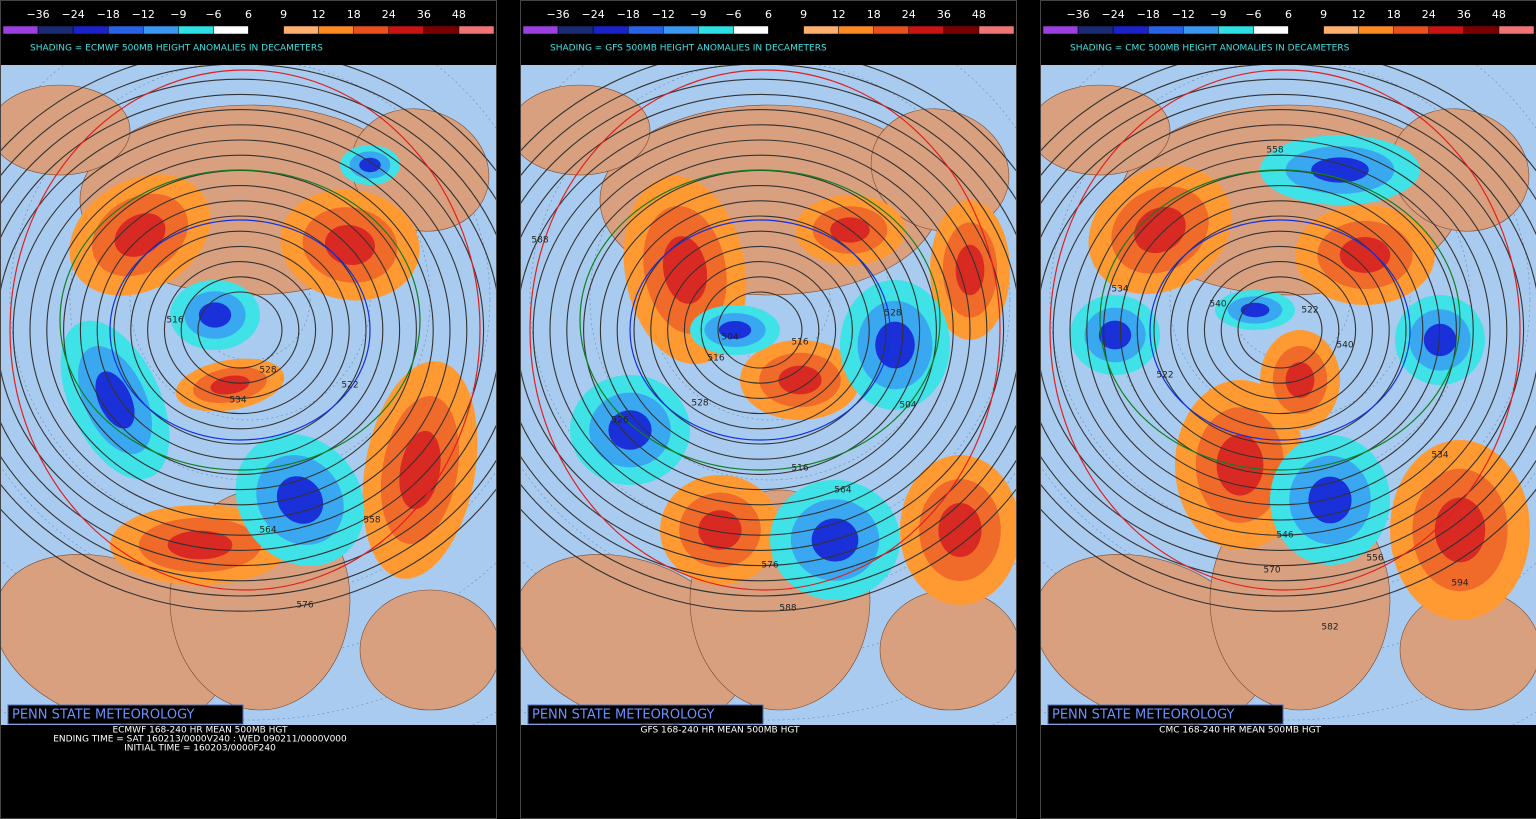 Image resolution: width=1536 pixels, height=819 pixels. I want to click on contour-label: 582, so click(1329, 628).